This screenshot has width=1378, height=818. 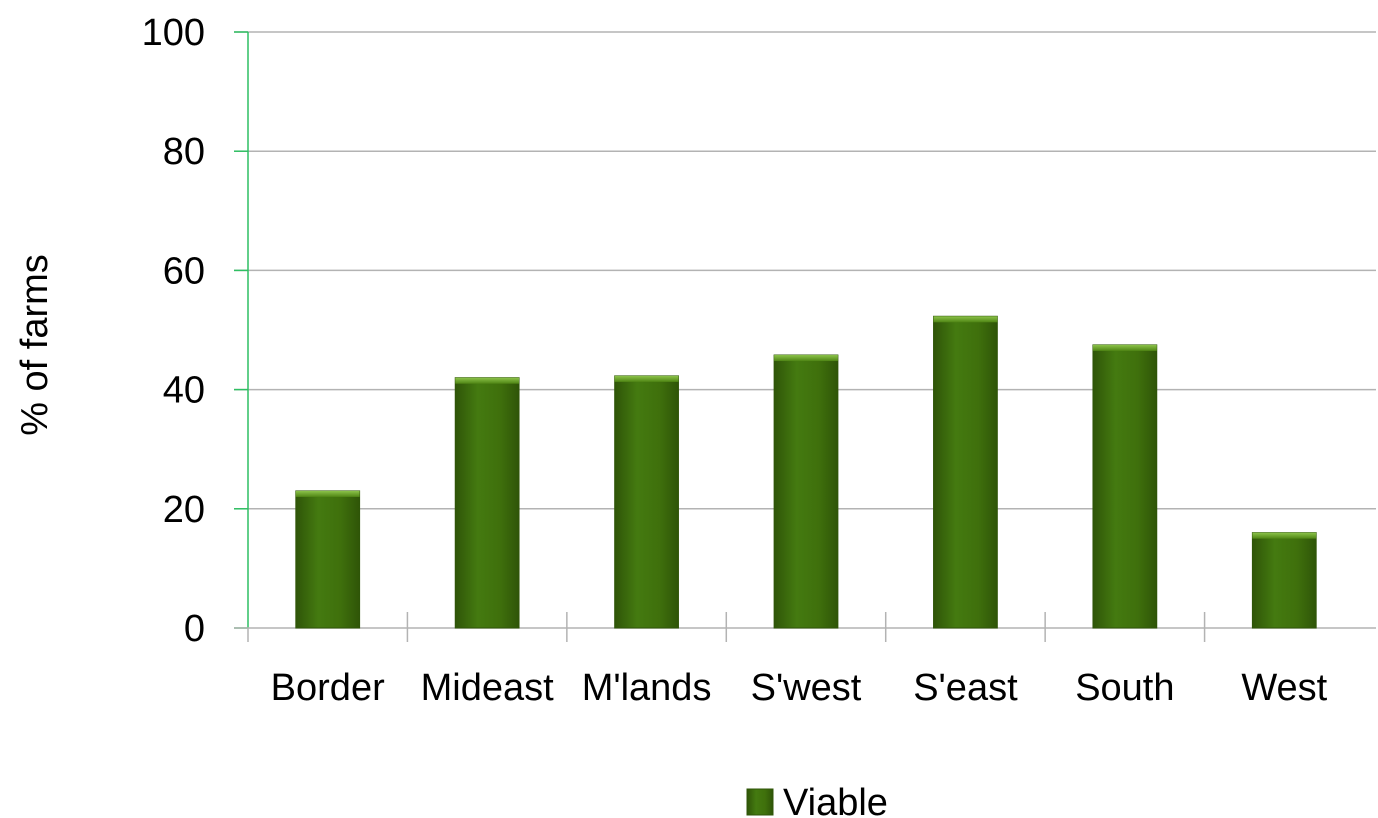 I want to click on y-tick-label: 20, so click(x=184, y=510).